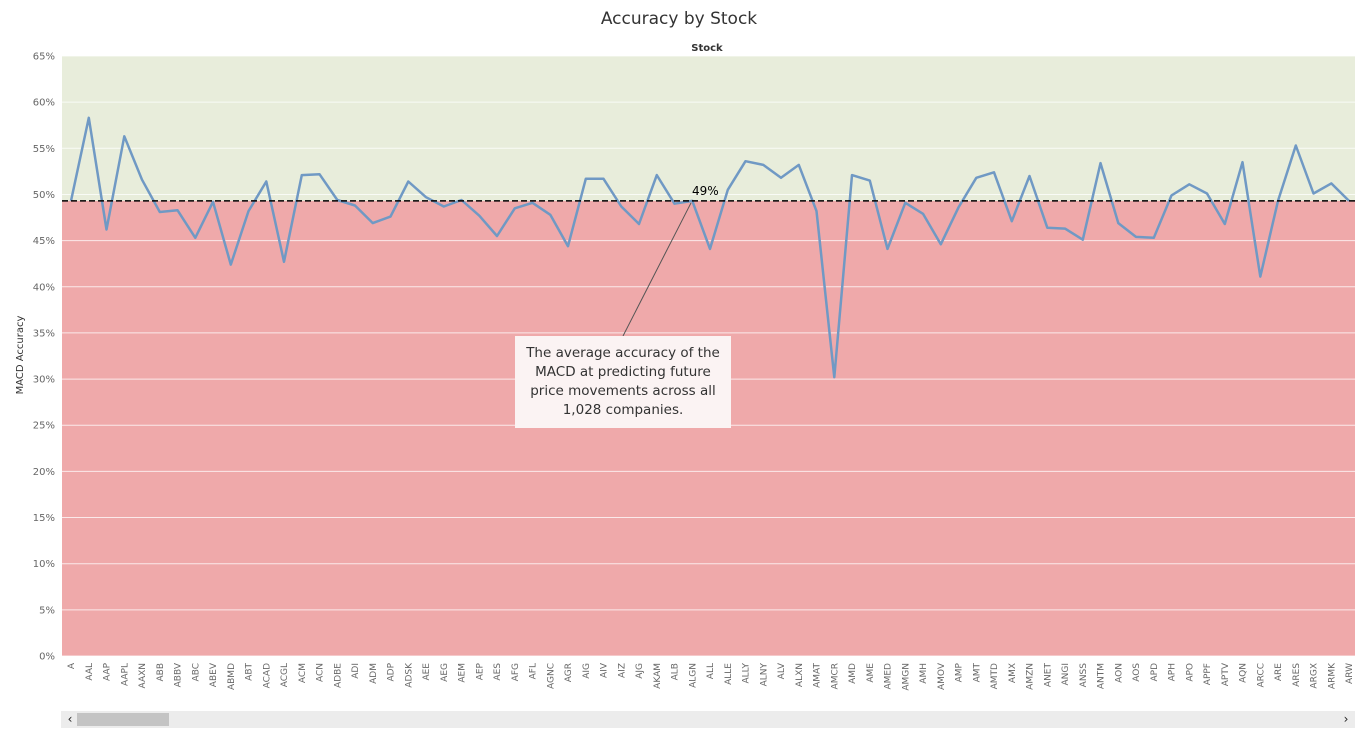 Image resolution: width=1358 pixels, height=733 pixels. Describe the element at coordinates (889, 676) in the screenshot. I see `x-tick-label: AMED` at that location.